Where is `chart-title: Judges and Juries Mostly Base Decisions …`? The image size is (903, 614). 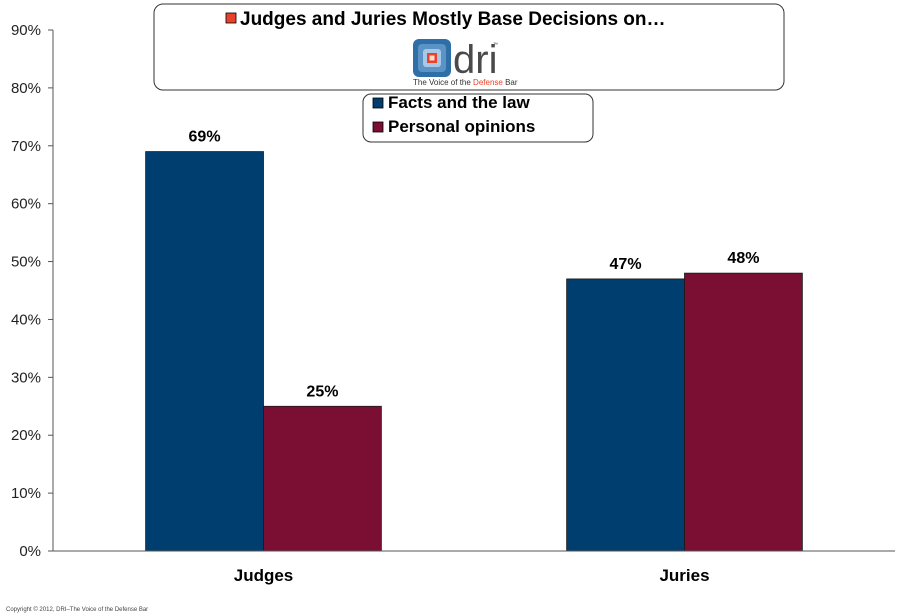
chart-title: Judges and Juries Mostly Base Decisions … is located at coordinates (453, 19).